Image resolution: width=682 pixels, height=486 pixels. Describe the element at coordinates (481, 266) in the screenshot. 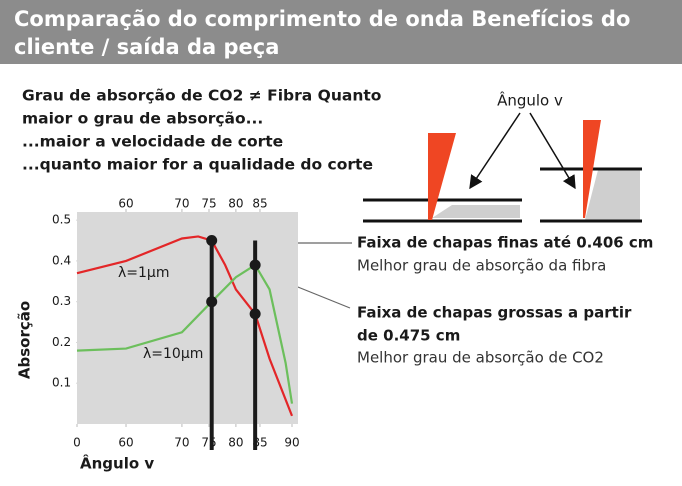

I see `annotation-text: Melhor grau de absorção da fibra` at that location.